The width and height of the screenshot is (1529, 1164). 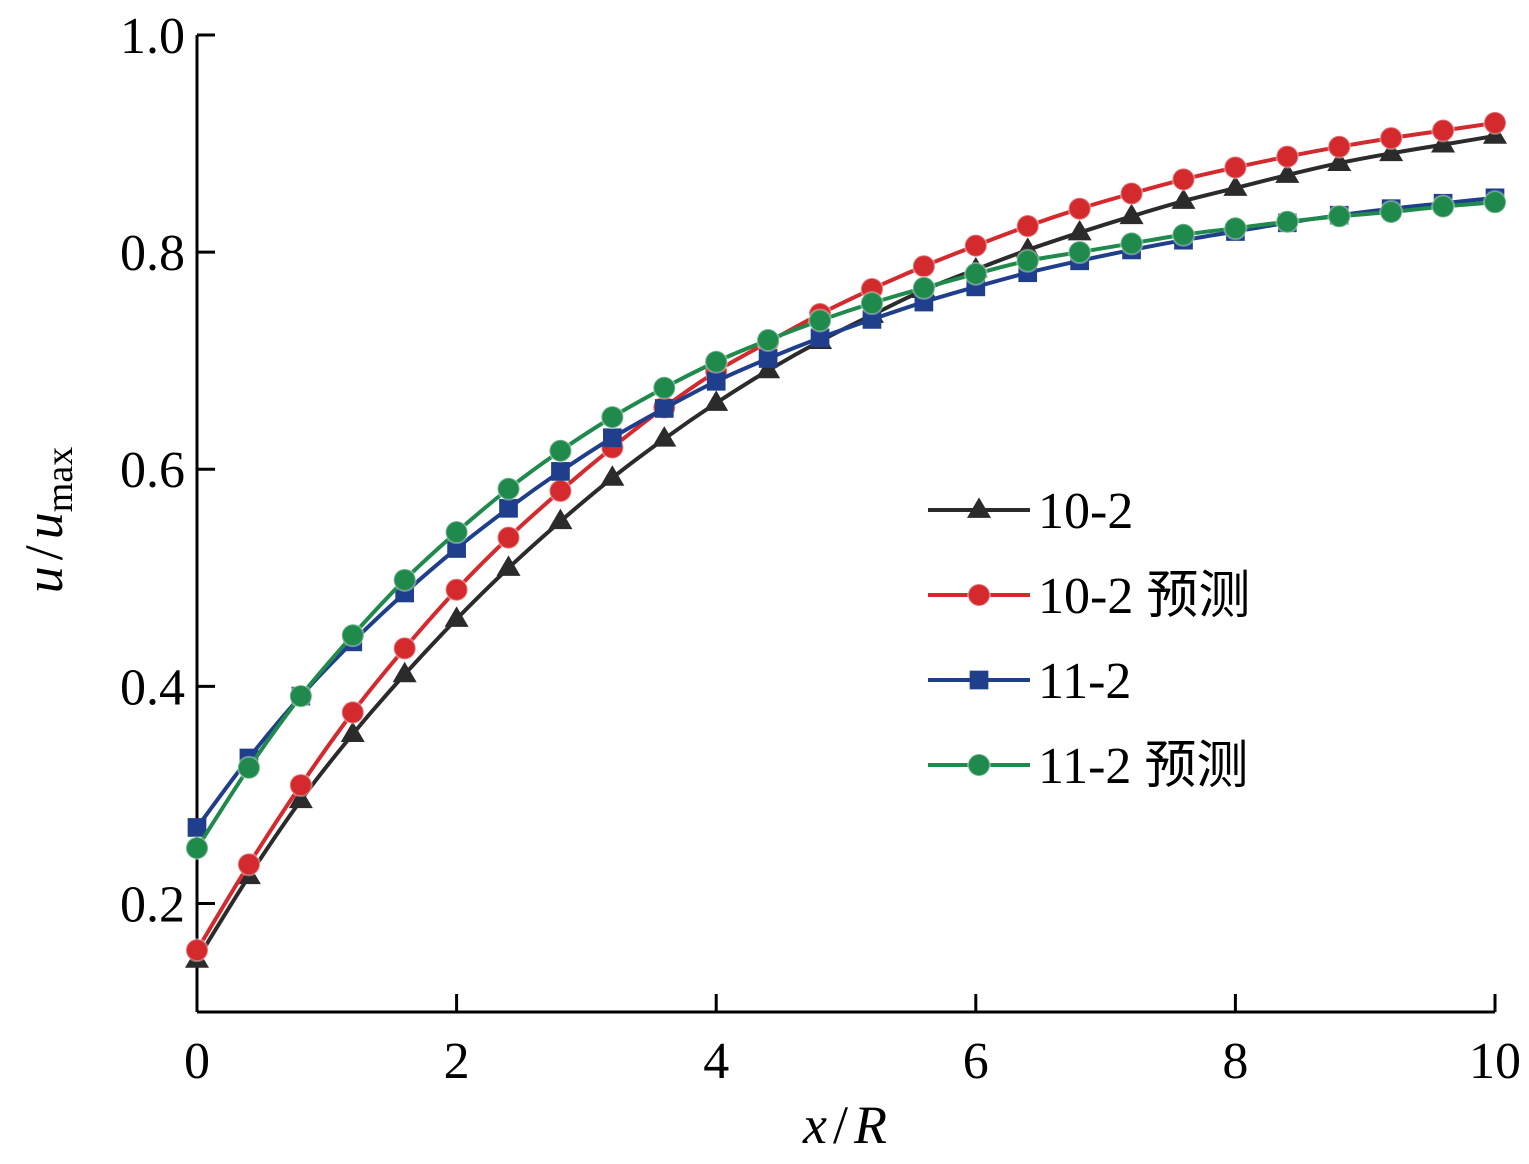 I want to click on y-tick-label: 0.2, so click(x=152, y=904).